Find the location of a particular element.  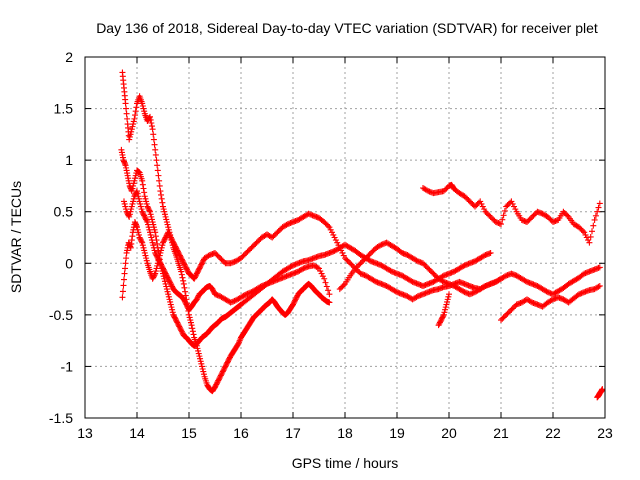

series-track-g is located at coordinates (550, 303).